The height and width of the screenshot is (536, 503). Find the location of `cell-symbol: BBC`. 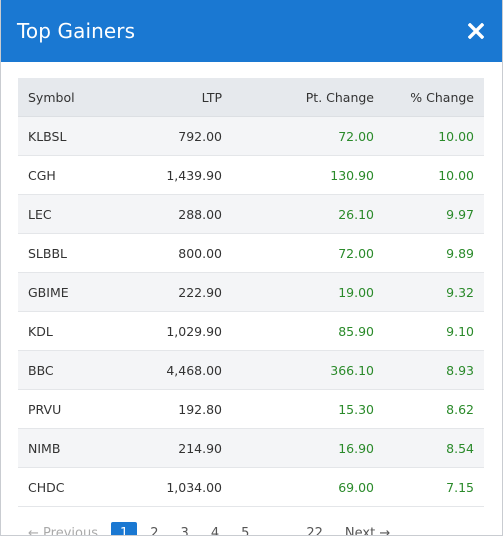

cell-symbol: BBC is located at coordinates (72, 370).